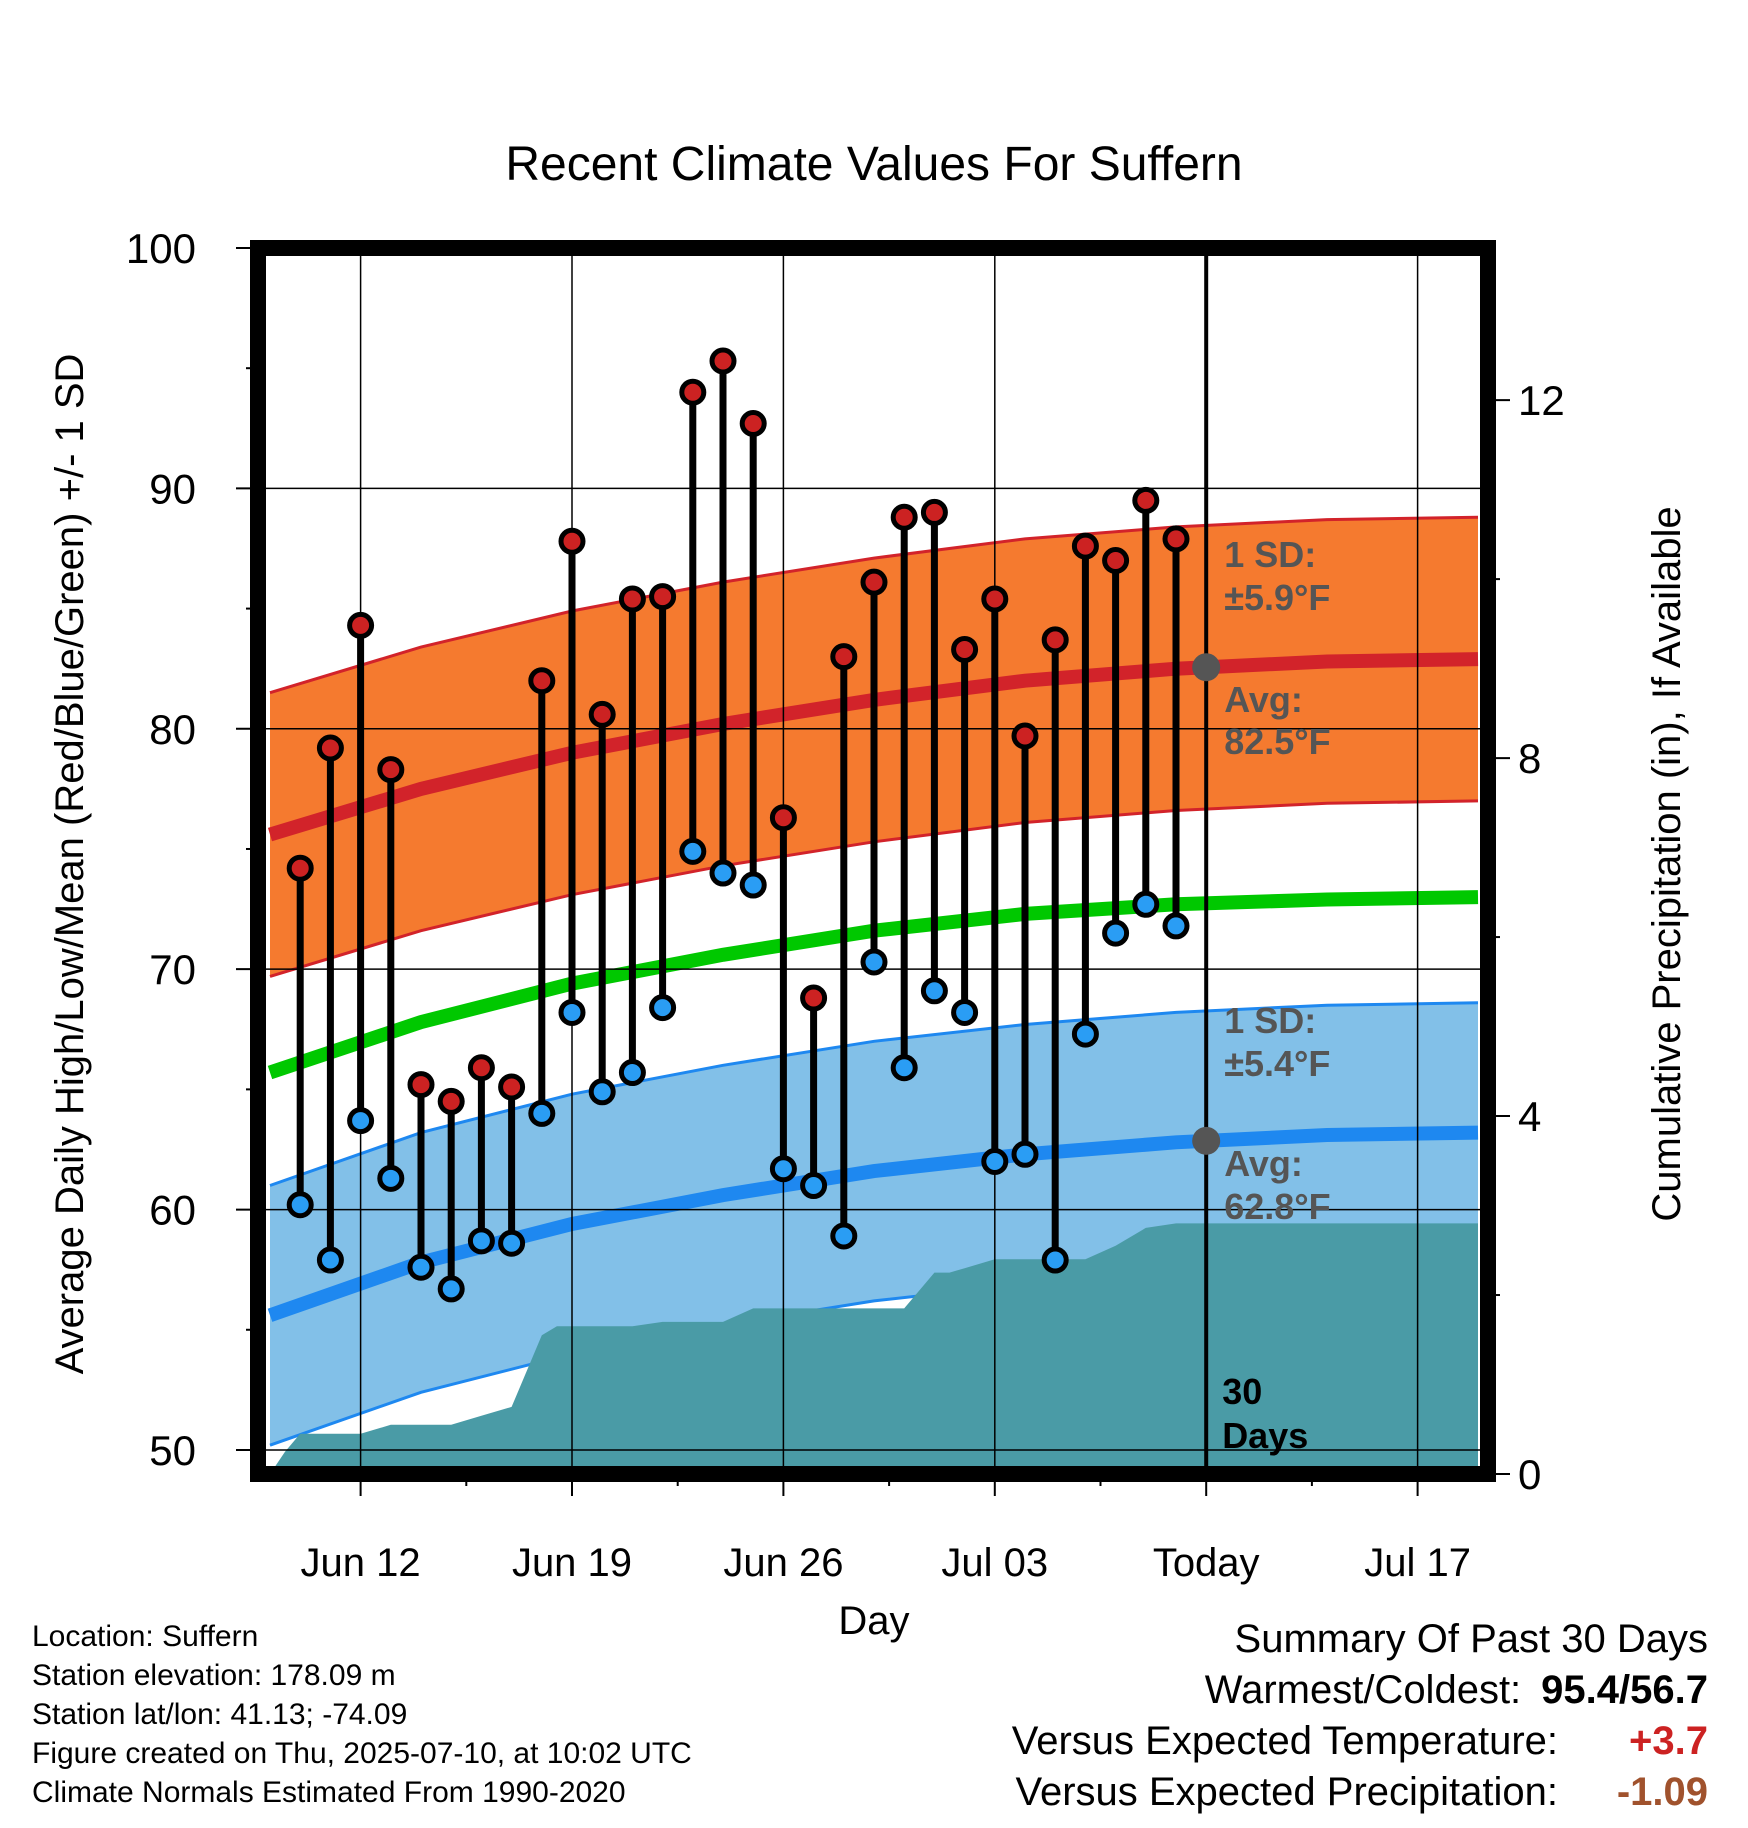 This screenshot has height=1828, width=1748. I want to click on left-tick-label: 80, so click(172, 729).